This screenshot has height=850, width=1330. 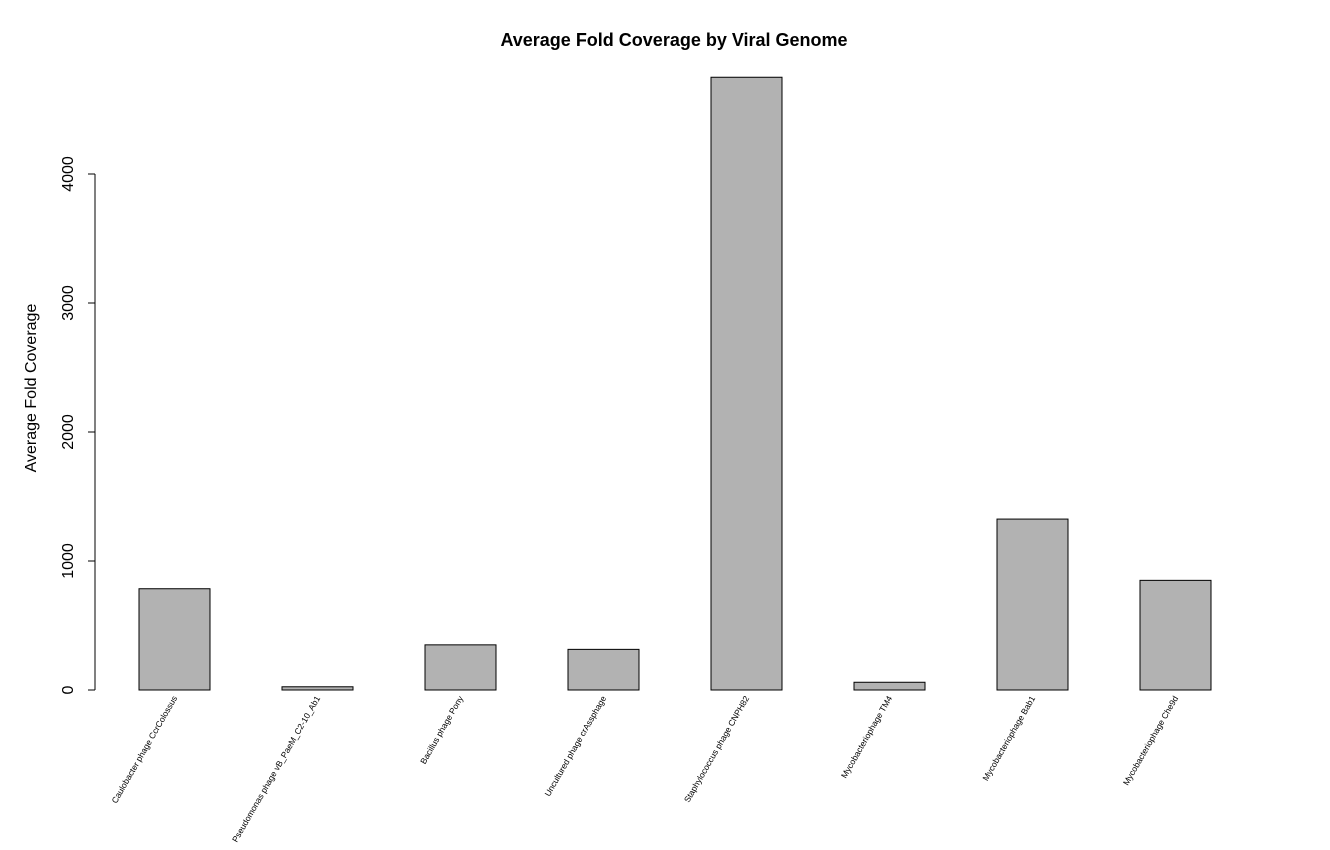 What do you see at coordinates (276, 769) in the screenshot?
I see `x-category-label: Pseudomonas phage vB_PaeM_C2-10_Ab1` at bounding box center [276, 769].